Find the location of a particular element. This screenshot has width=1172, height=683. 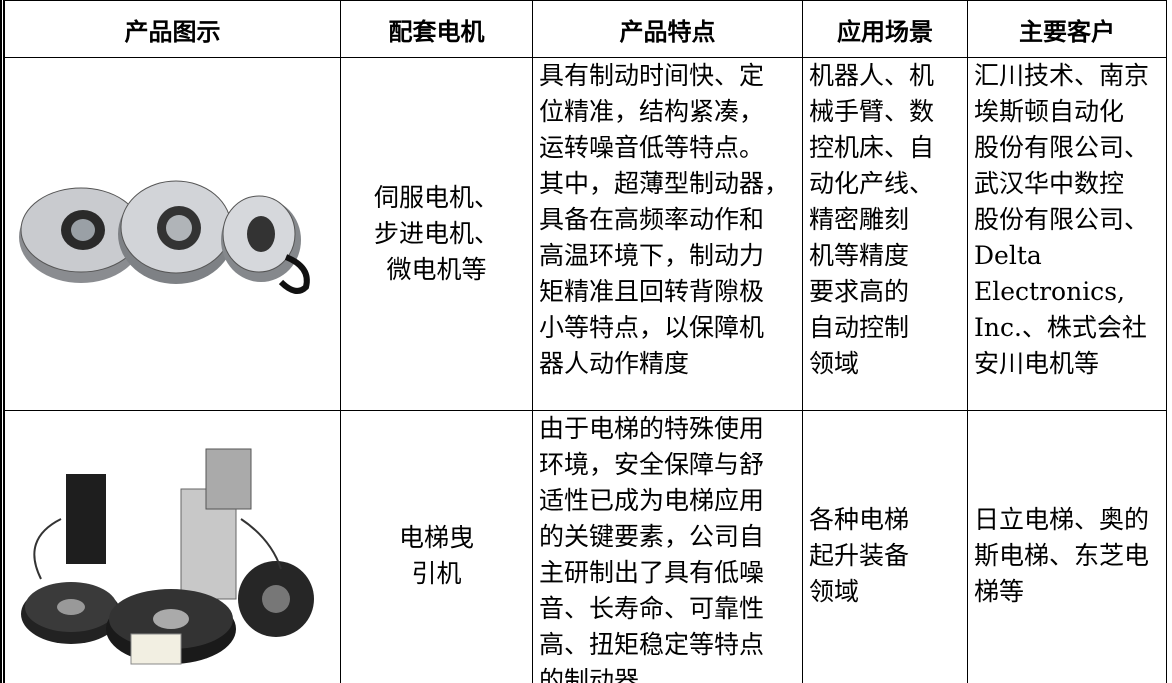

cell-line: 武汉华中数控 is located at coordinates (1049, 183).